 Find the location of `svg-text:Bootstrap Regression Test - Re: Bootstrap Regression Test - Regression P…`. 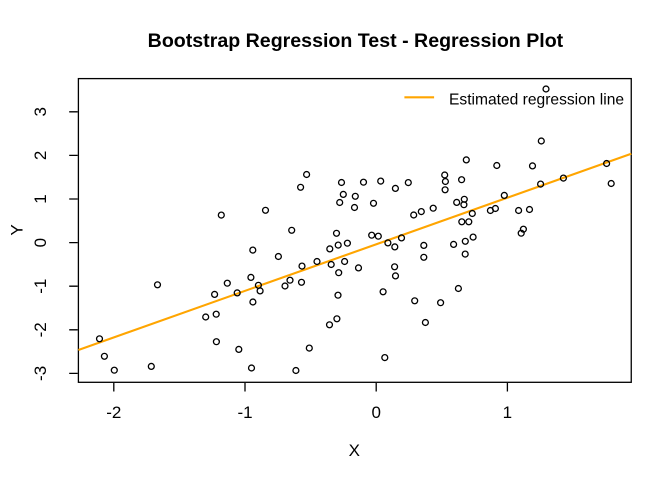

svg-text:Bootstrap Regression Test - Re: Bootstrap Regression Test - Regression P… is located at coordinates (356, 41).